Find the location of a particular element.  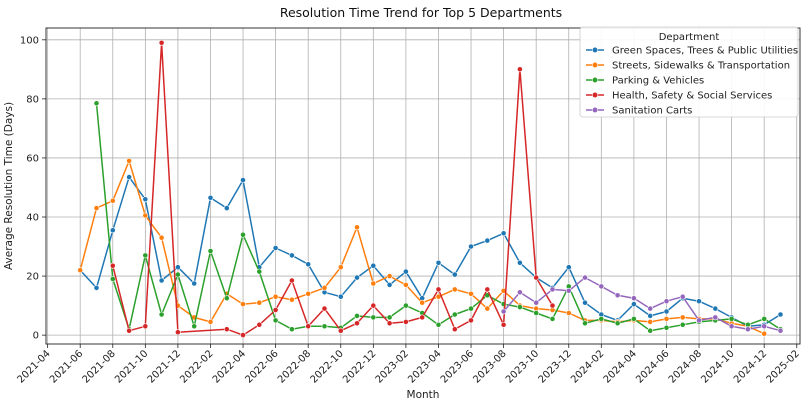

legend-label: Green Spaces, Trees & Public Utilities is located at coordinates (705, 51).